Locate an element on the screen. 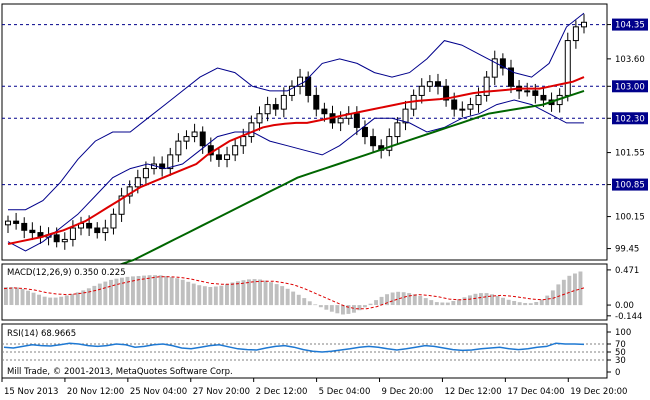  price-tick-label: 102.30 is located at coordinates (630, 119).